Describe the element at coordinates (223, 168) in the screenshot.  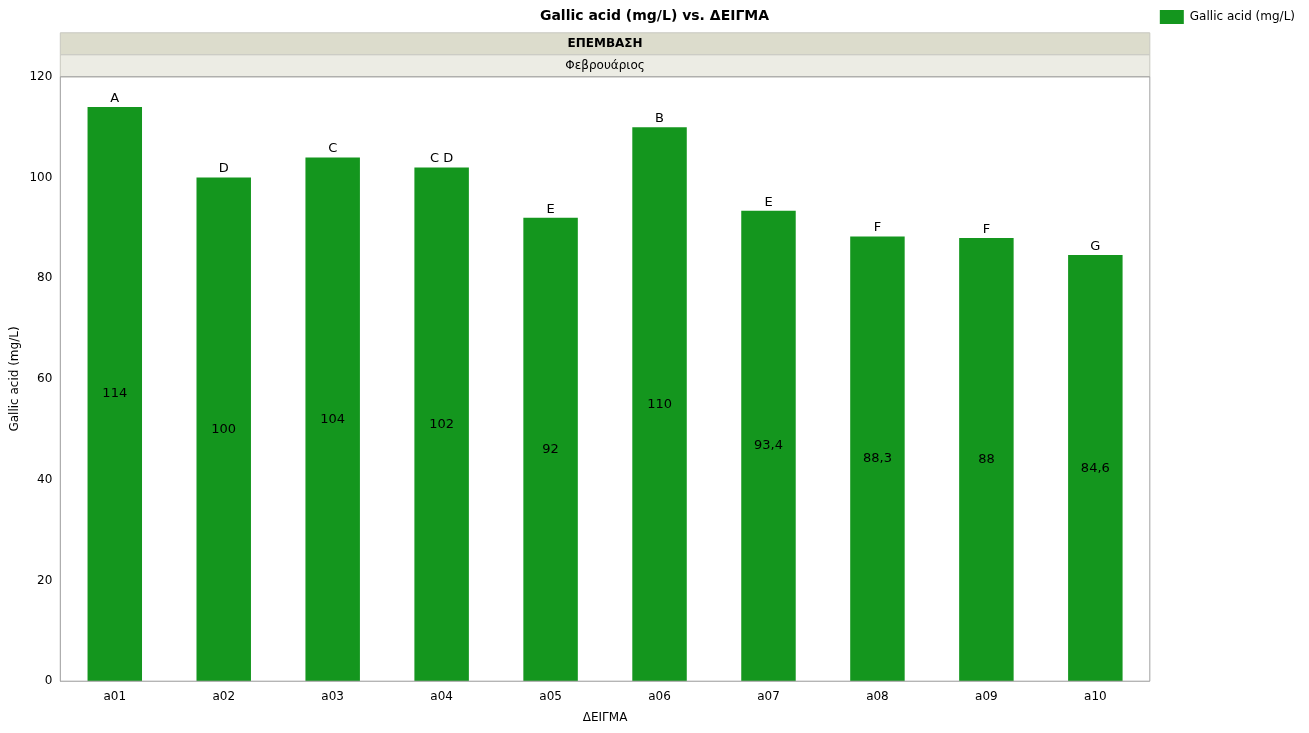
I see `annotation: D` at that location.